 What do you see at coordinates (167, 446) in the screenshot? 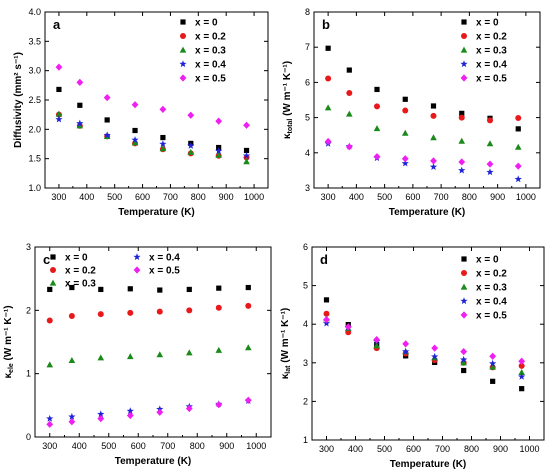
I see `x-tick-label: 700` at bounding box center [167, 446].